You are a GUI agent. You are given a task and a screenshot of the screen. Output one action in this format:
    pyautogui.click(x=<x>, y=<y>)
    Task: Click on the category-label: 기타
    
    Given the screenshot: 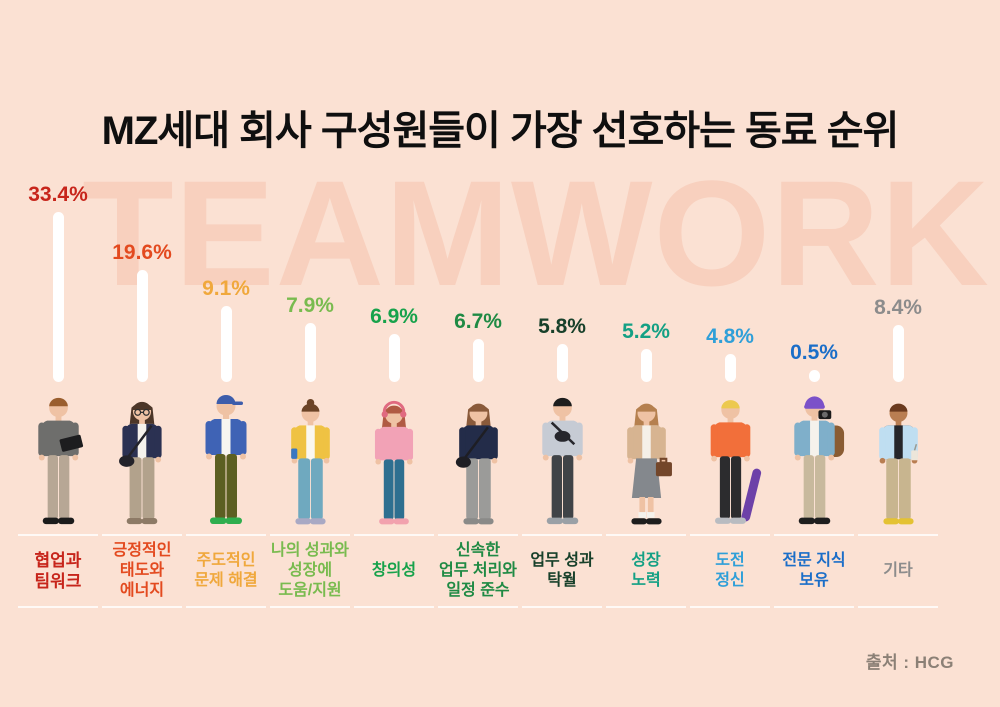 What is the action you would take?
    pyautogui.click(x=898, y=571)
    